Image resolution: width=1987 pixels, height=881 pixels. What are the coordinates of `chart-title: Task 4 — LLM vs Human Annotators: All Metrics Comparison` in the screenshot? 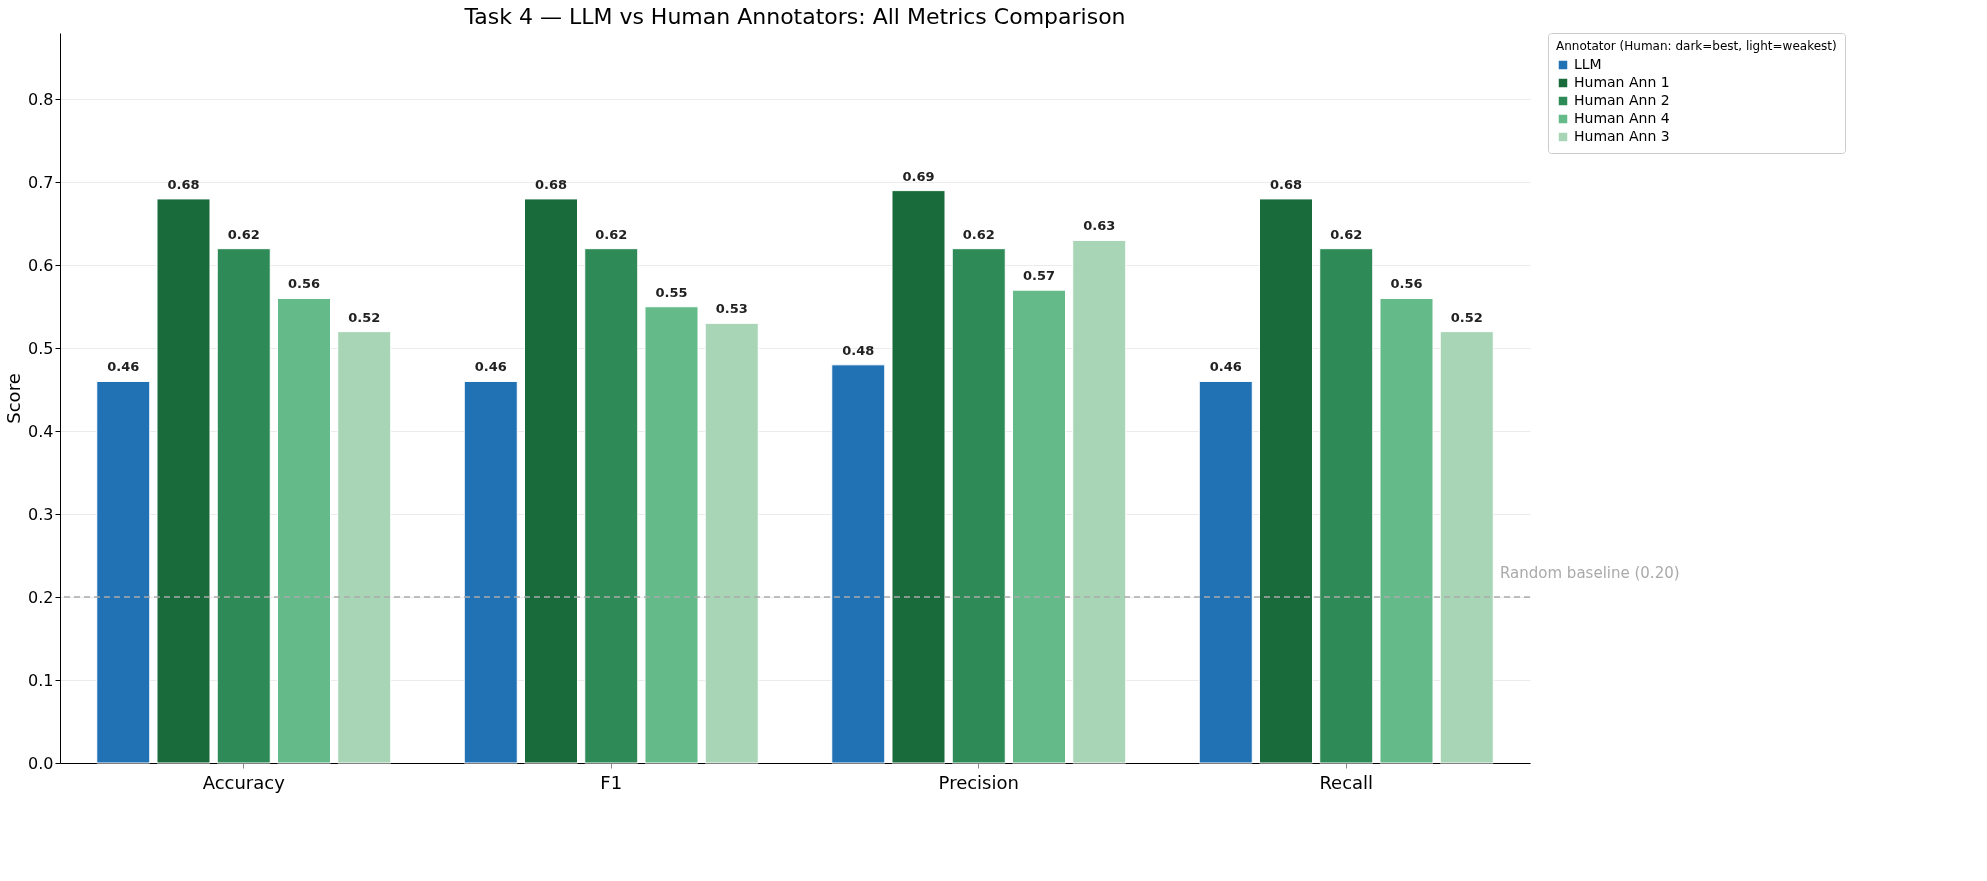 It's located at (794, 16).